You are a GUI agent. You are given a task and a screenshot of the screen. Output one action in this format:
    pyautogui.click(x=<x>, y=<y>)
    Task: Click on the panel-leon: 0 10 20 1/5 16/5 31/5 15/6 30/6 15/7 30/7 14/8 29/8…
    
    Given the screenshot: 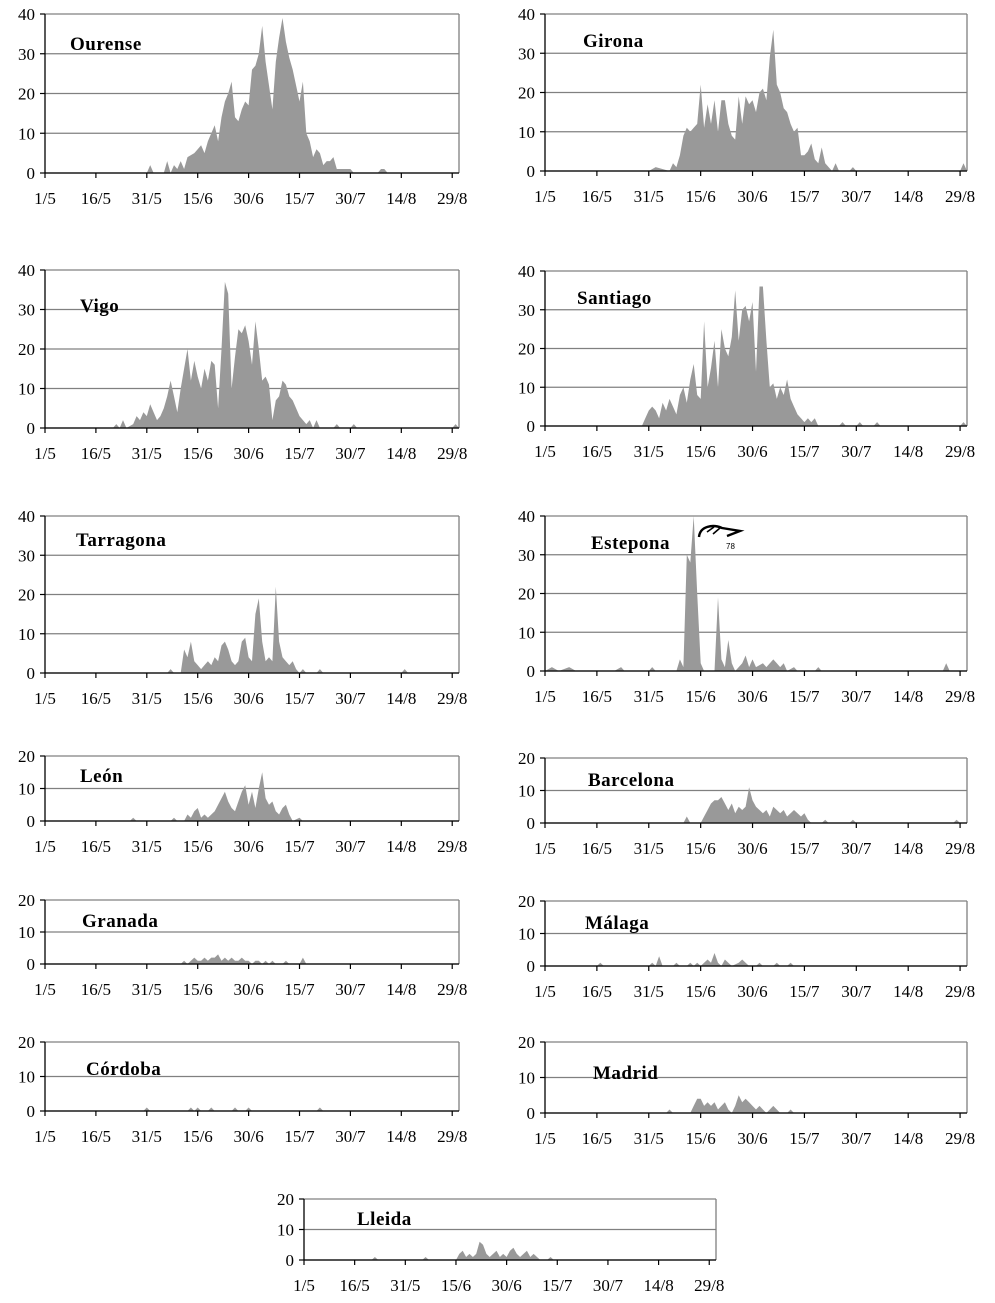 What is the action you would take?
    pyautogui.click(x=242, y=801)
    